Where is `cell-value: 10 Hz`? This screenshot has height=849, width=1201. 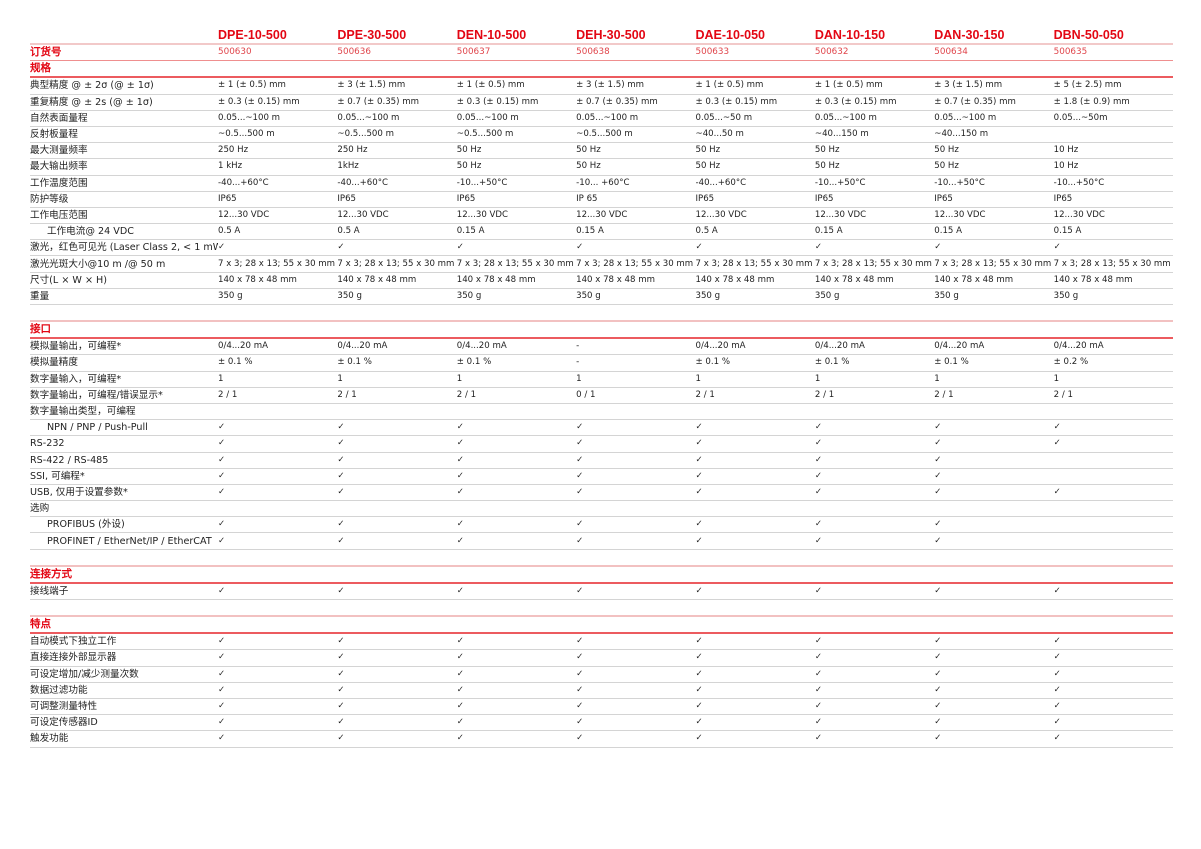
cell-value: 10 Hz is located at coordinates (1113, 151).